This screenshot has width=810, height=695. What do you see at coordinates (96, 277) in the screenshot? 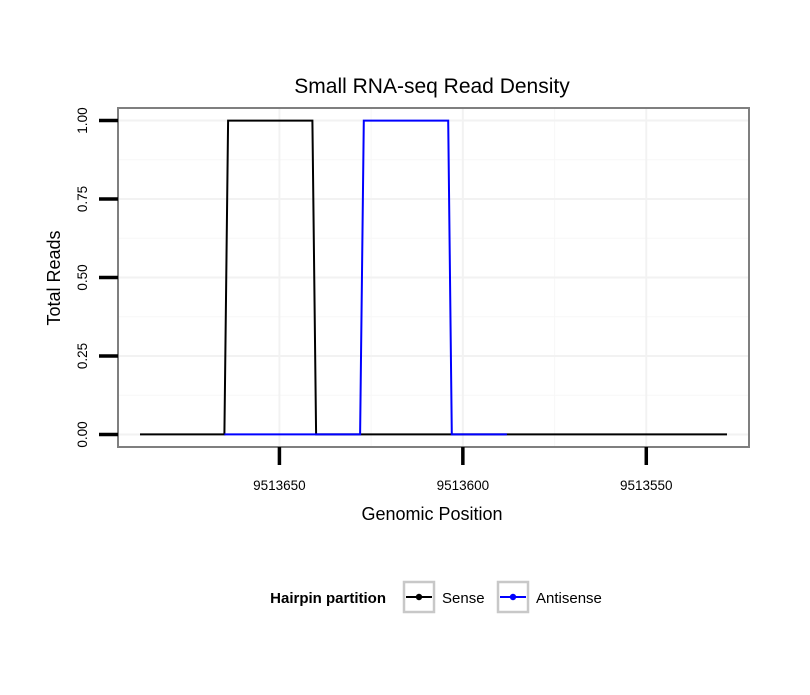
I see `y-axis: 0.00 0.25 0.50 0.75 1.00` at bounding box center [96, 277].